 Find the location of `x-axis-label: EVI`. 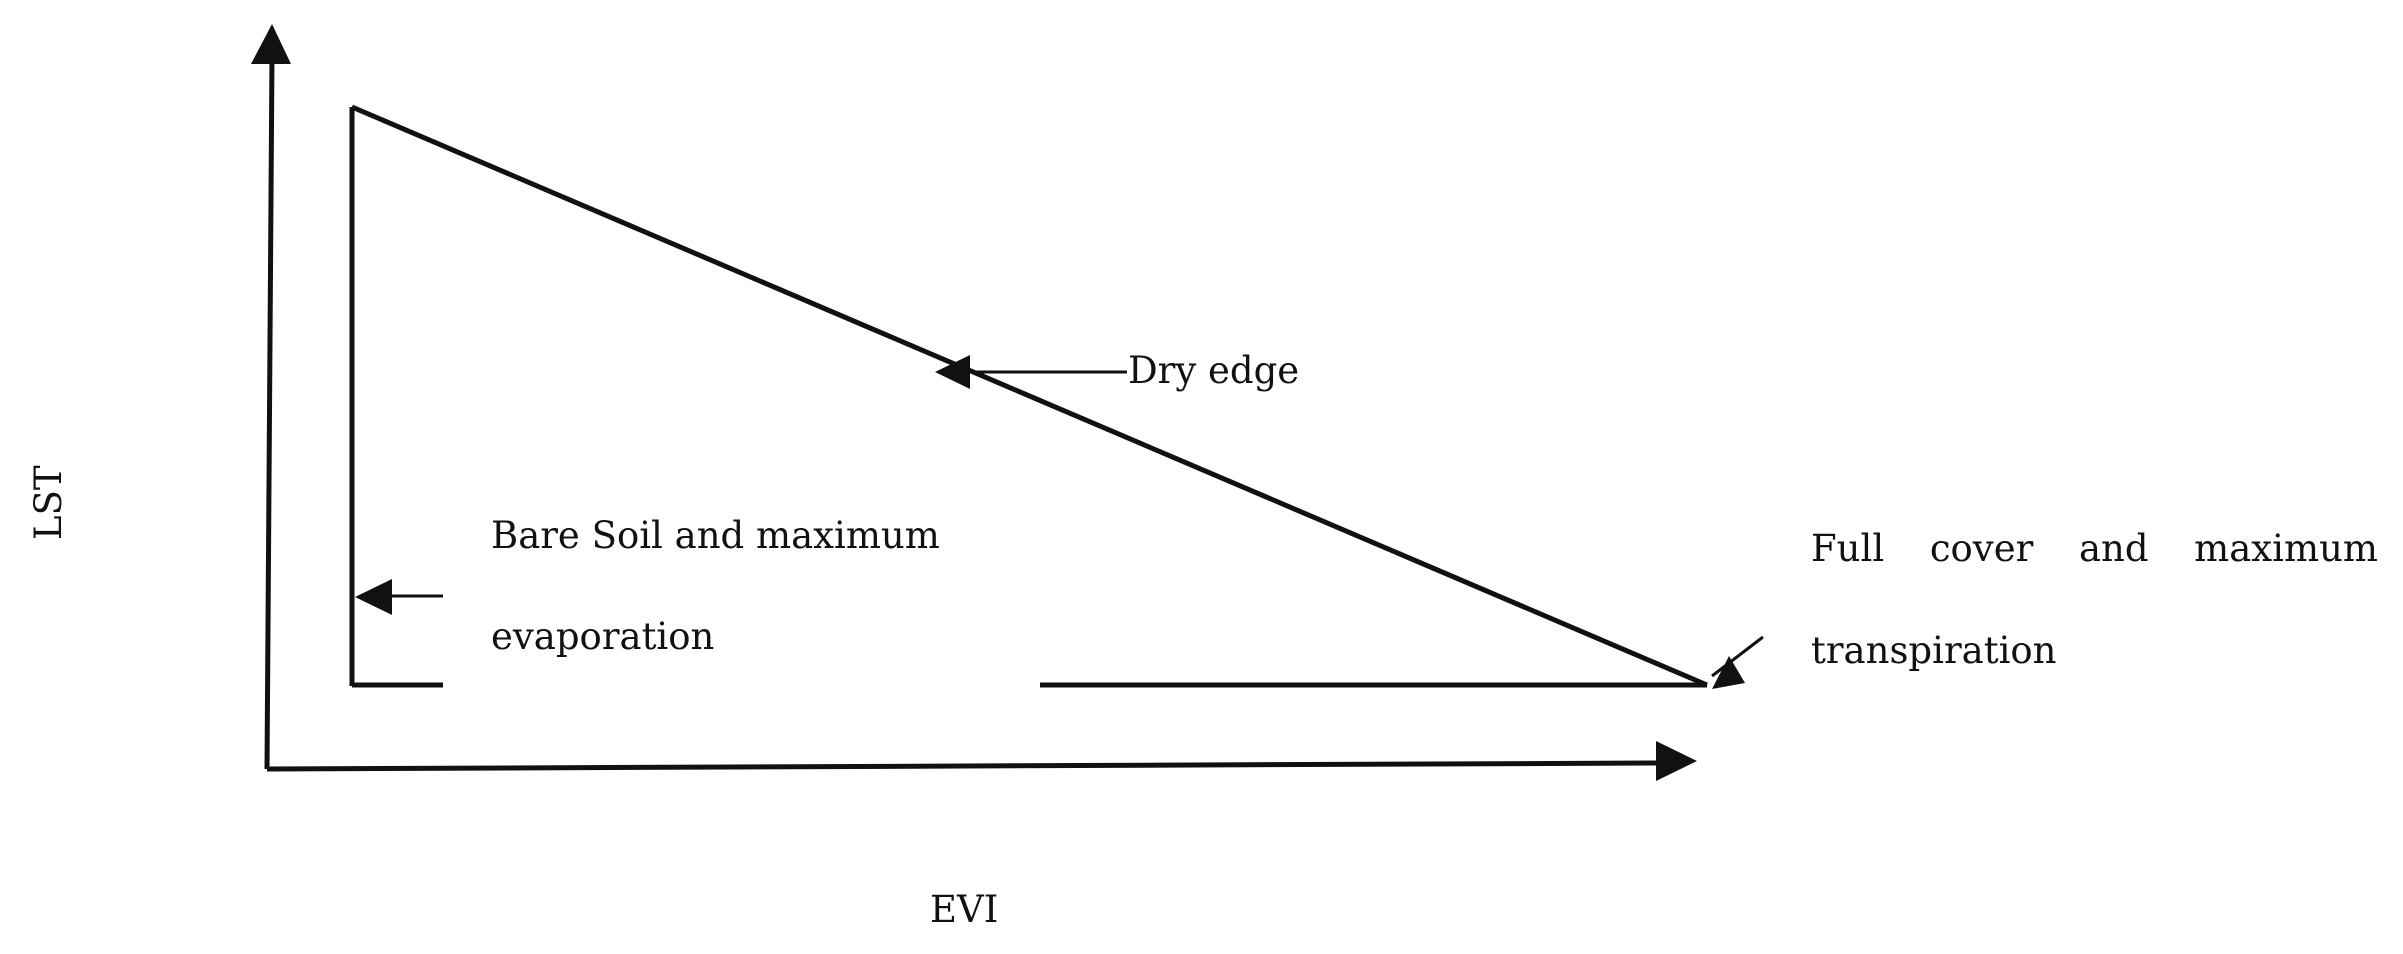

x-axis-label: EVI is located at coordinates (964, 909).